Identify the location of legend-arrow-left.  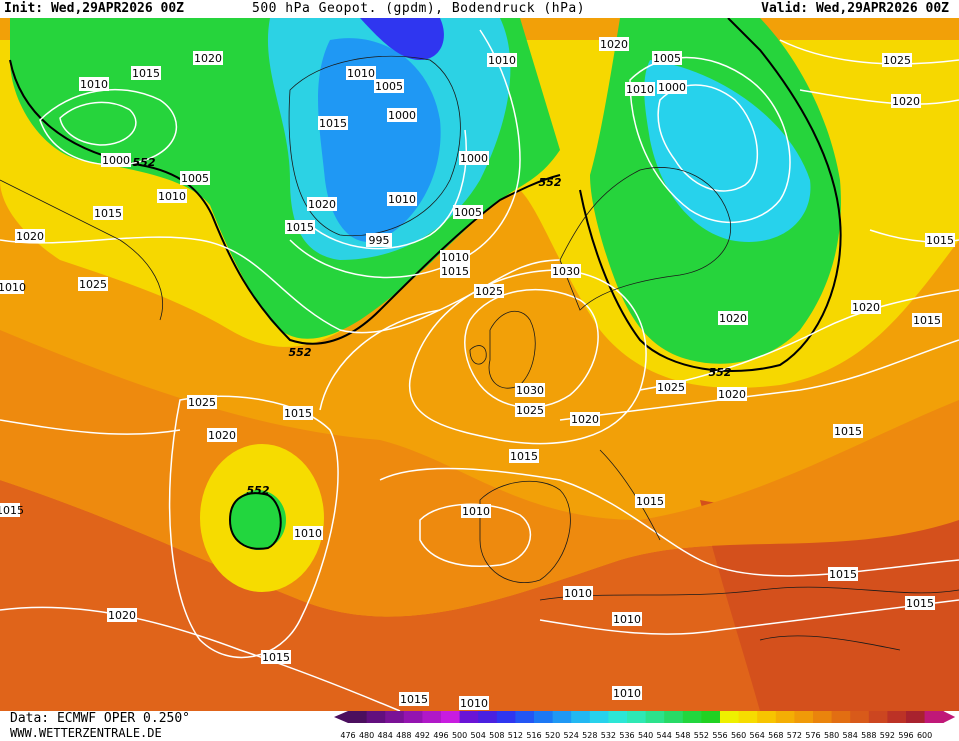
(341, 717).